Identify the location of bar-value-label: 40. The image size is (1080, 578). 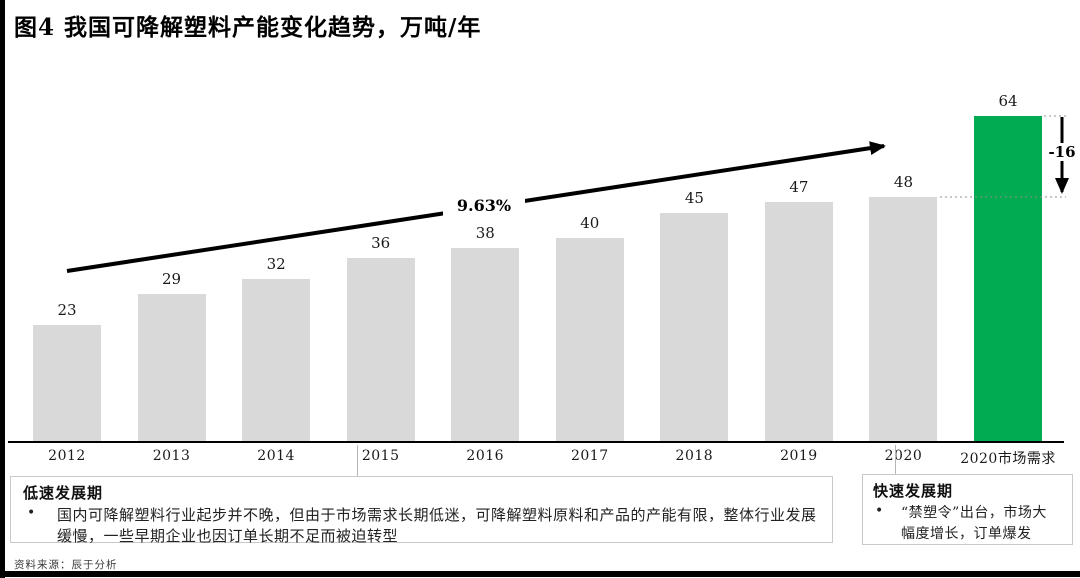
(590, 223).